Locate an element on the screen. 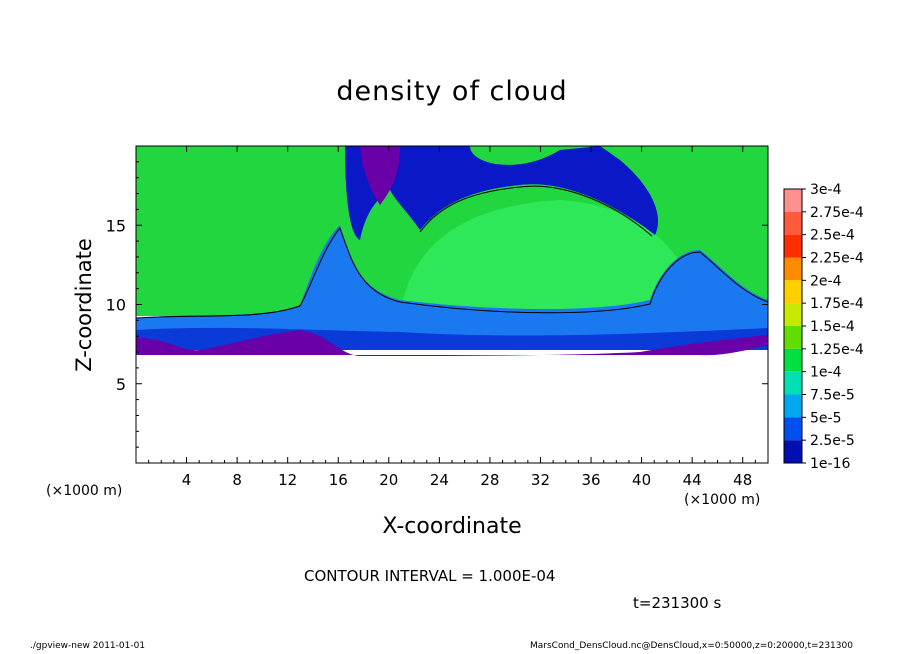 This screenshot has height=654, width=904. colorbar-label: 1e-16 is located at coordinates (830, 464).